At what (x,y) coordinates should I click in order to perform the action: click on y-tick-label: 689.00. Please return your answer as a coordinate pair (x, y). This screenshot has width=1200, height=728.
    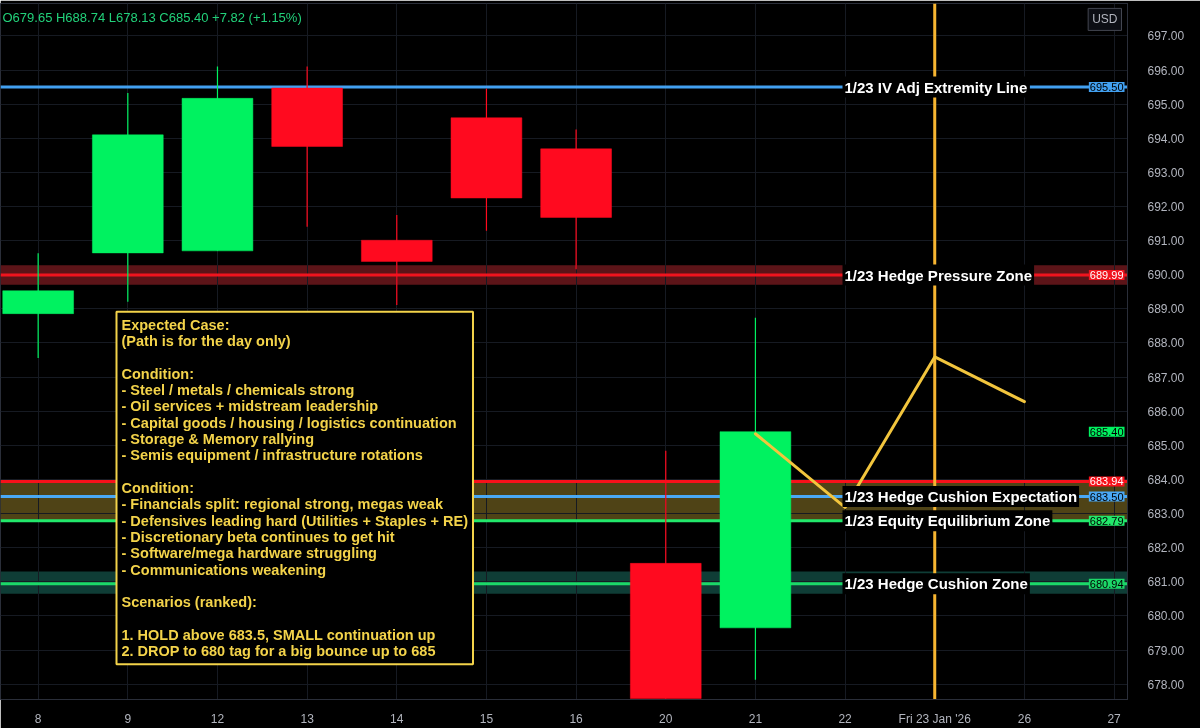
    Looking at the image, I should click on (1166, 309).